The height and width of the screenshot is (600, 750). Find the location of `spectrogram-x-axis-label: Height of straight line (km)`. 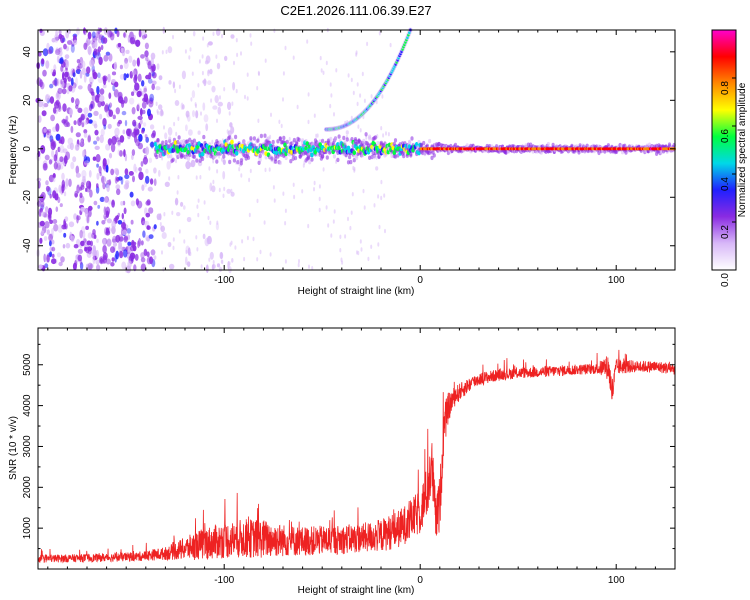

spectrogram-x-axis-label: Height of straight line (km) is located at coordinates (356, 291).